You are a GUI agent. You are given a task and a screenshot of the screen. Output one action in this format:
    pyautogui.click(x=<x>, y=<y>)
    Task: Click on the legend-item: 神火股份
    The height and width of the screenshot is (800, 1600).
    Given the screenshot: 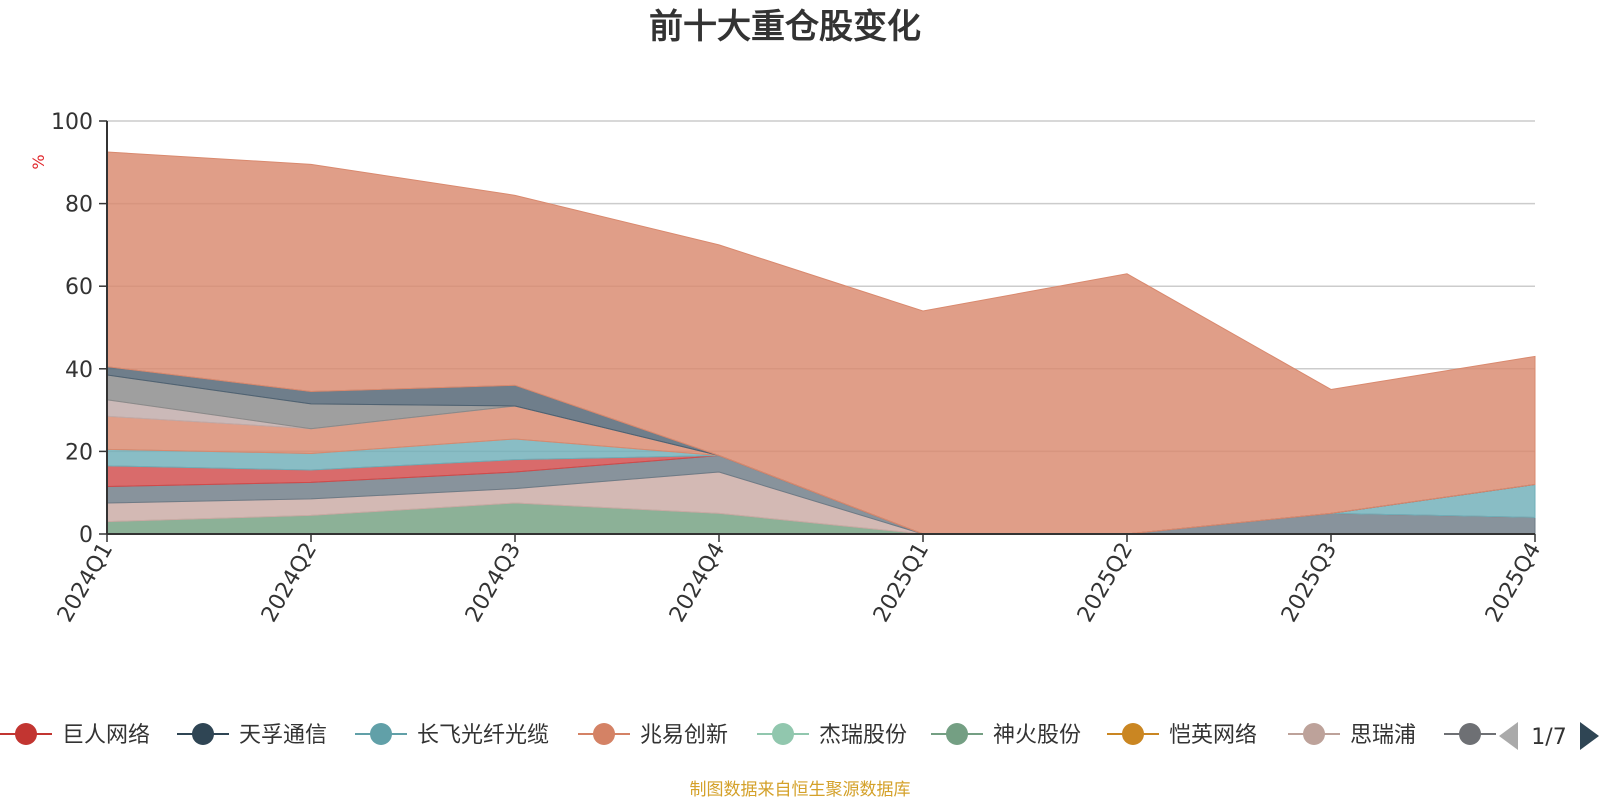 What is the action you would take?
    pyautogui.click(x=1006, y=735)
    